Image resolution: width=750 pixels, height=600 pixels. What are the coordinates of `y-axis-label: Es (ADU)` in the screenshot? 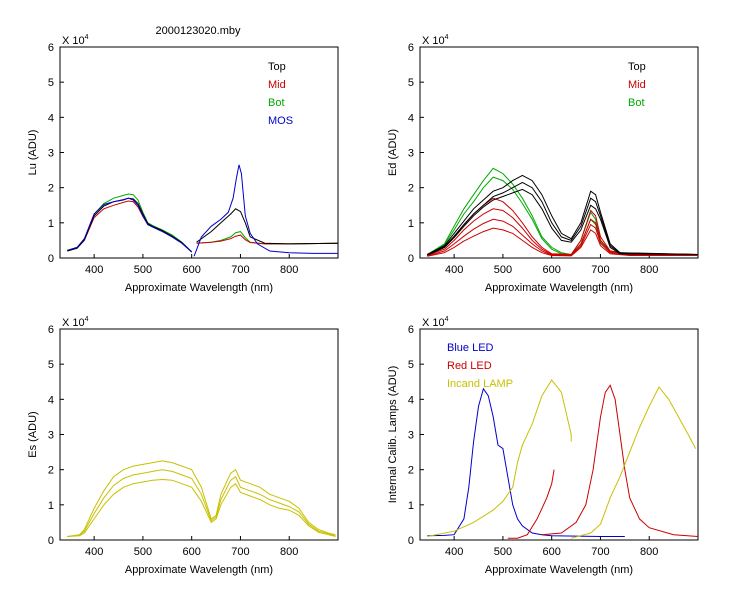 It's located at (33, 434).